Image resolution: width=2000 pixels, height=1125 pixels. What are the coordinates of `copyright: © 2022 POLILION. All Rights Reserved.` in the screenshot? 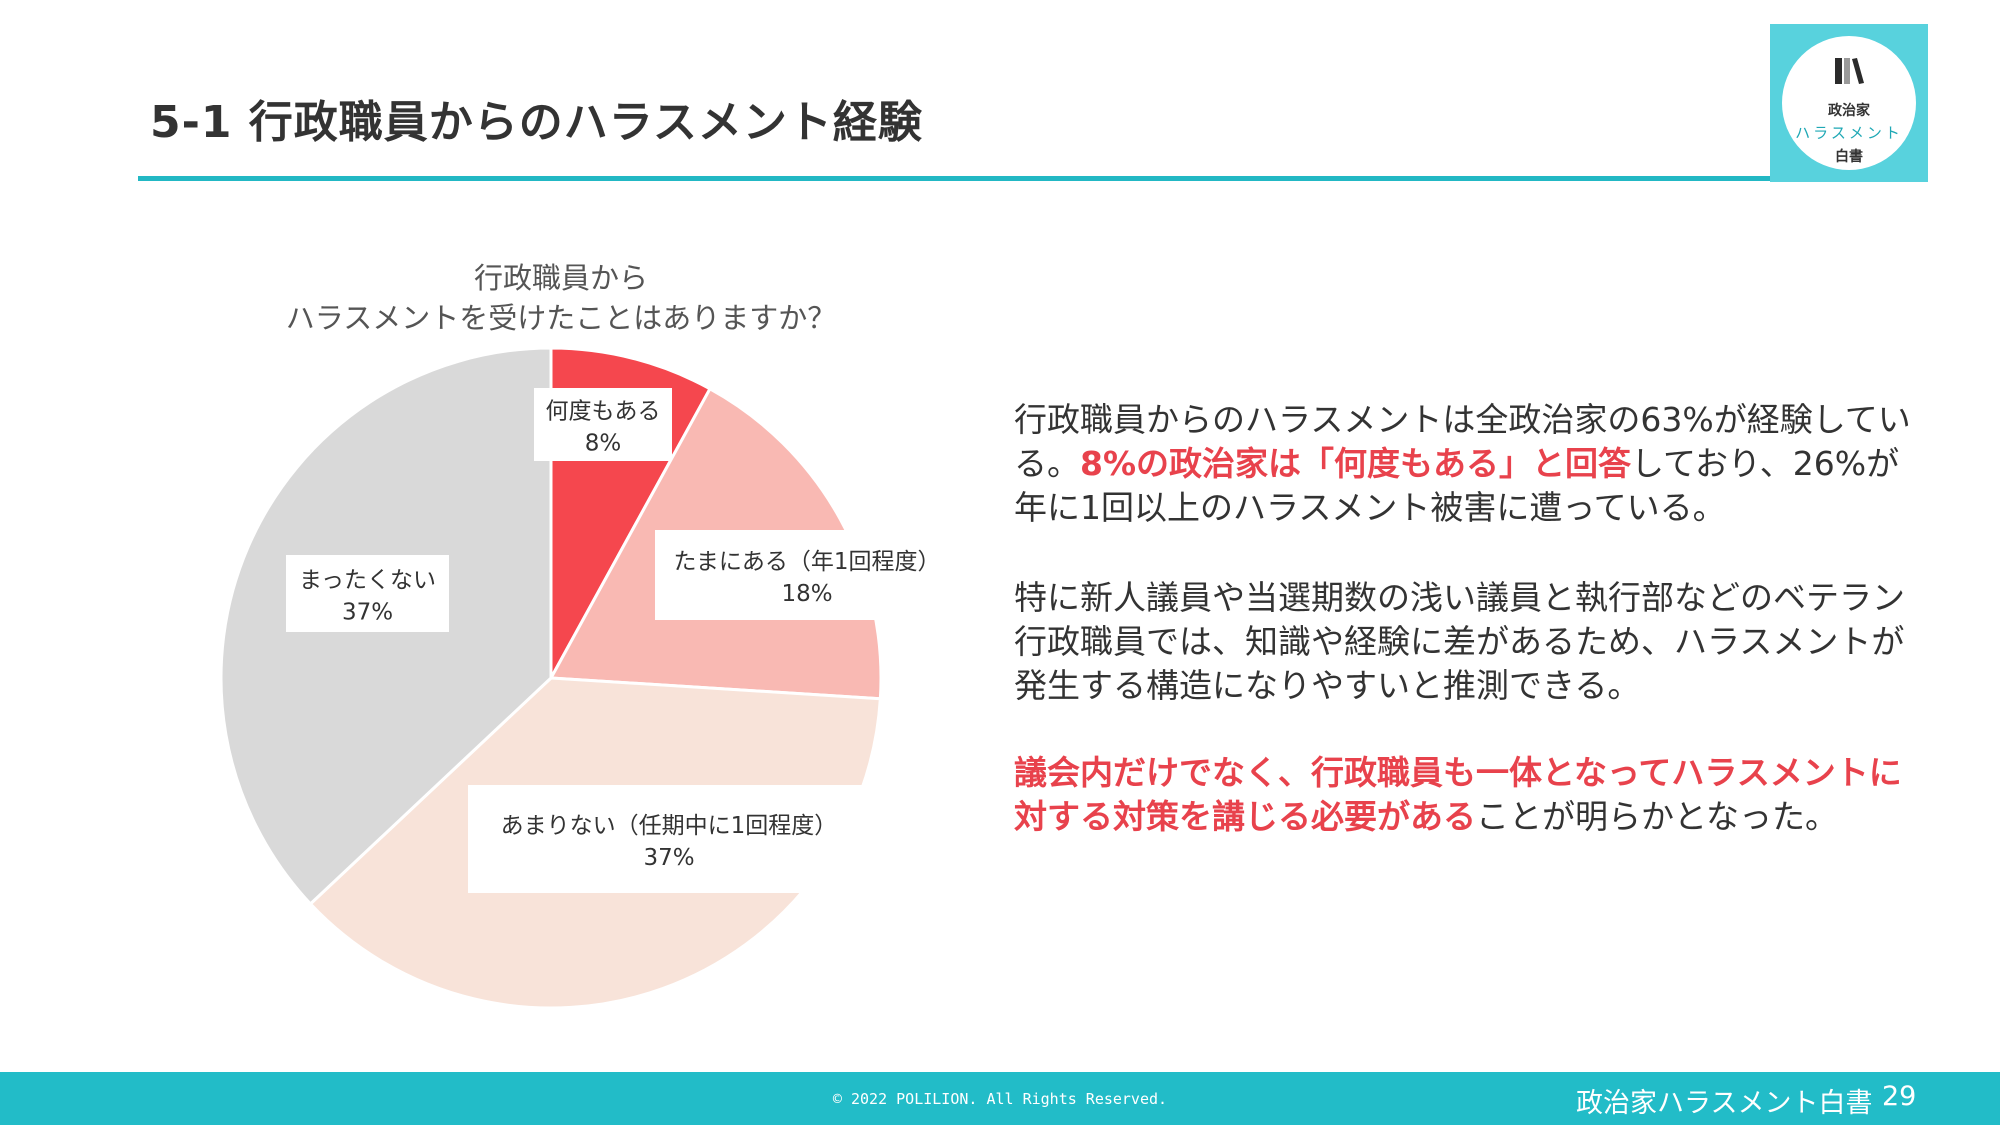 It's located at (1000, 1099).